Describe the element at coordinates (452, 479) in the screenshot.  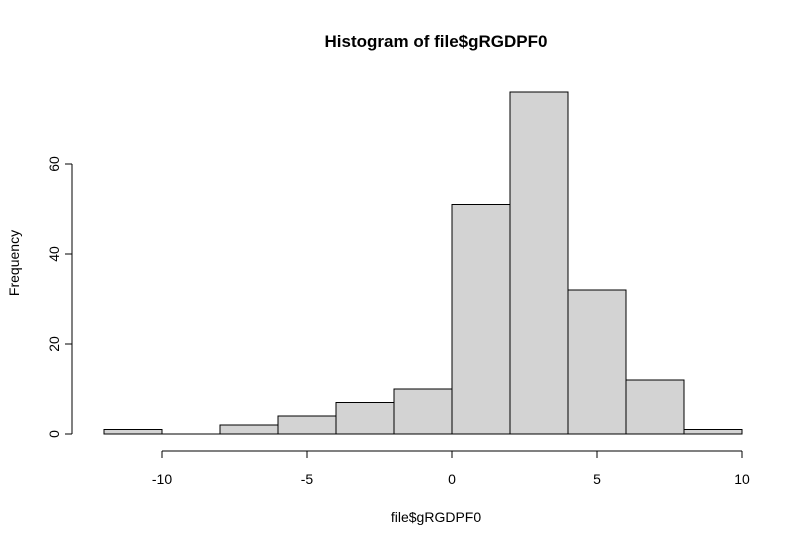
I see `x-tick-label: 0` at that location.